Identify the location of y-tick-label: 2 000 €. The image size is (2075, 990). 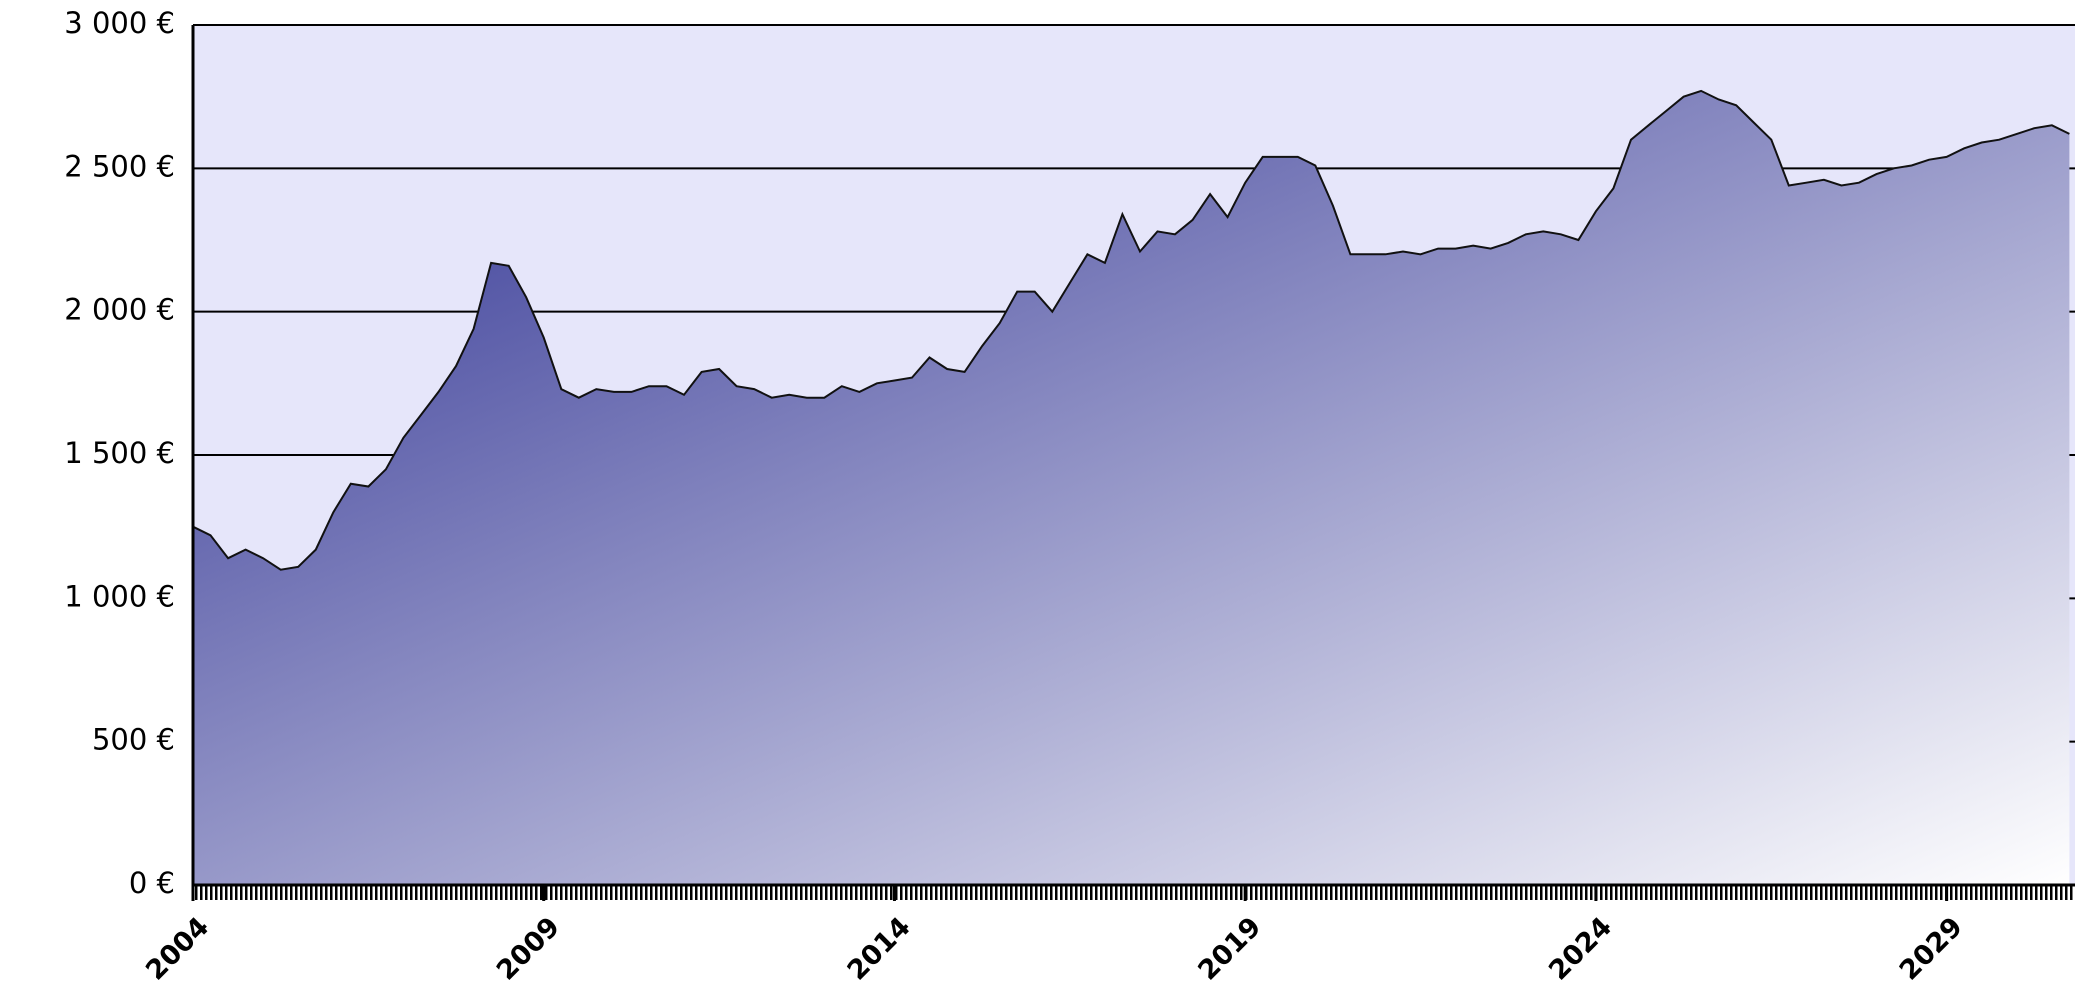
(119, 310).